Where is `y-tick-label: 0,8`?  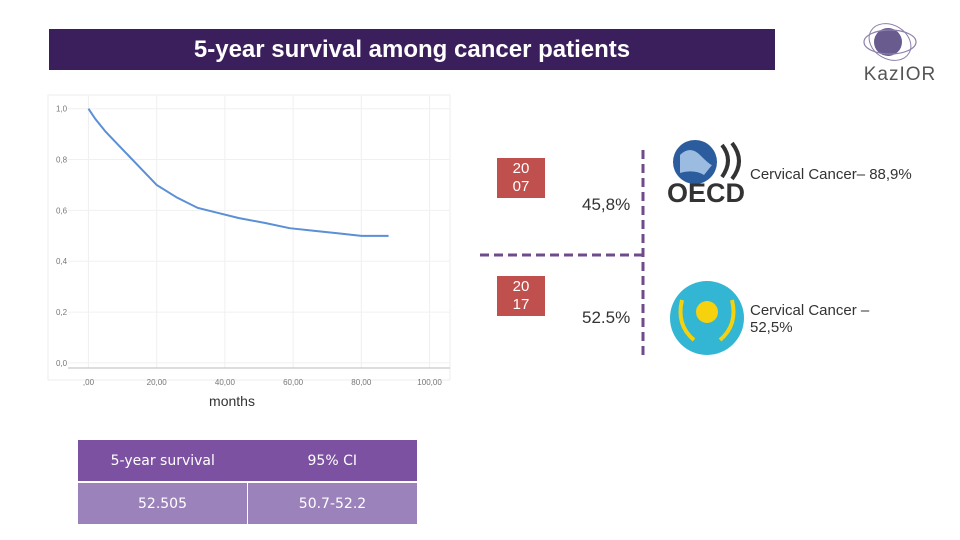
y-tick-label: 0,8 is located at coordinates (62, 160).